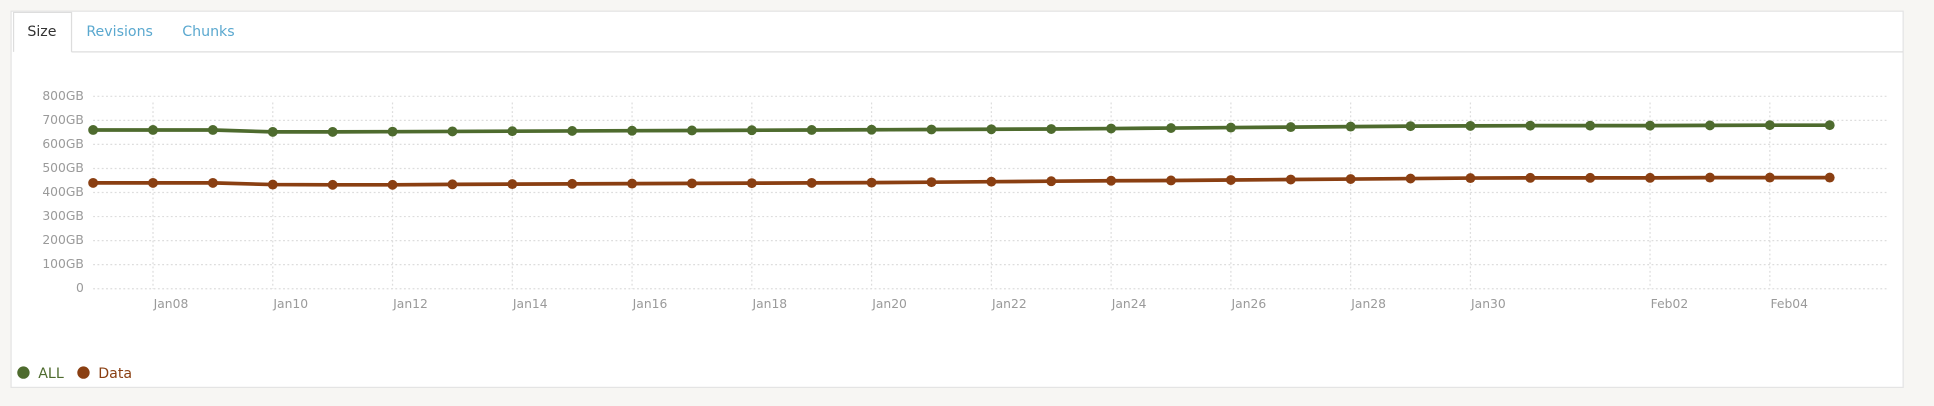  I want to click on y-tick-label: 200GB, so click(63, 240).